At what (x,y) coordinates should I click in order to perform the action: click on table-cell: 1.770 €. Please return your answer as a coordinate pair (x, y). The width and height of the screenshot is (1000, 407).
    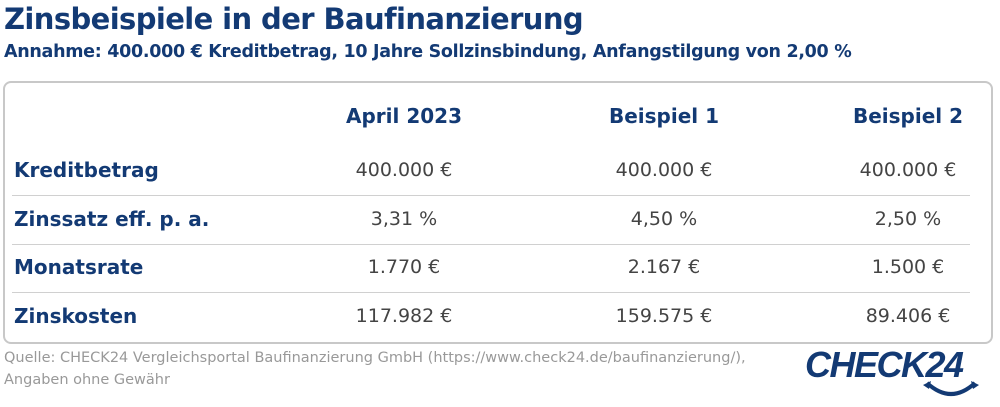
    Looking at the image, I should click on (404, 267).